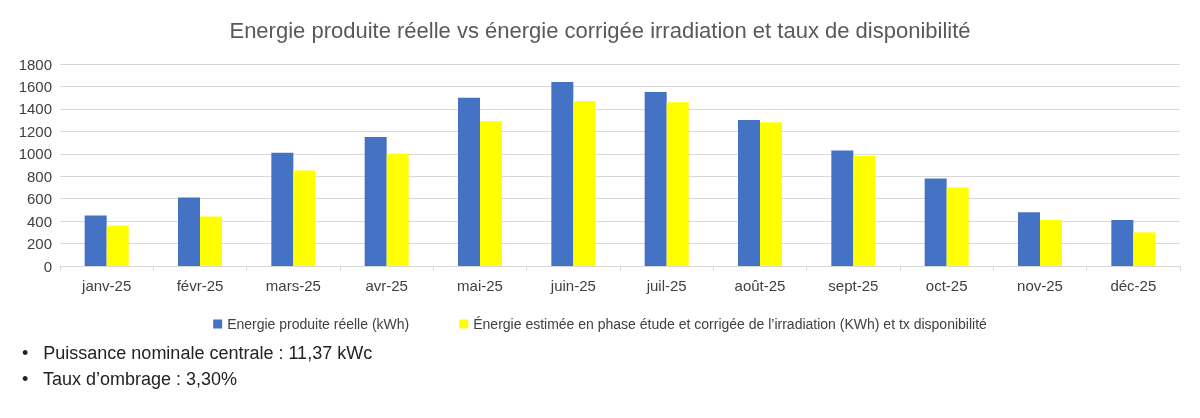 This screenshot has height=418, width=1200. I want to click on x-tick-label: juin-25, so click(572, 285).